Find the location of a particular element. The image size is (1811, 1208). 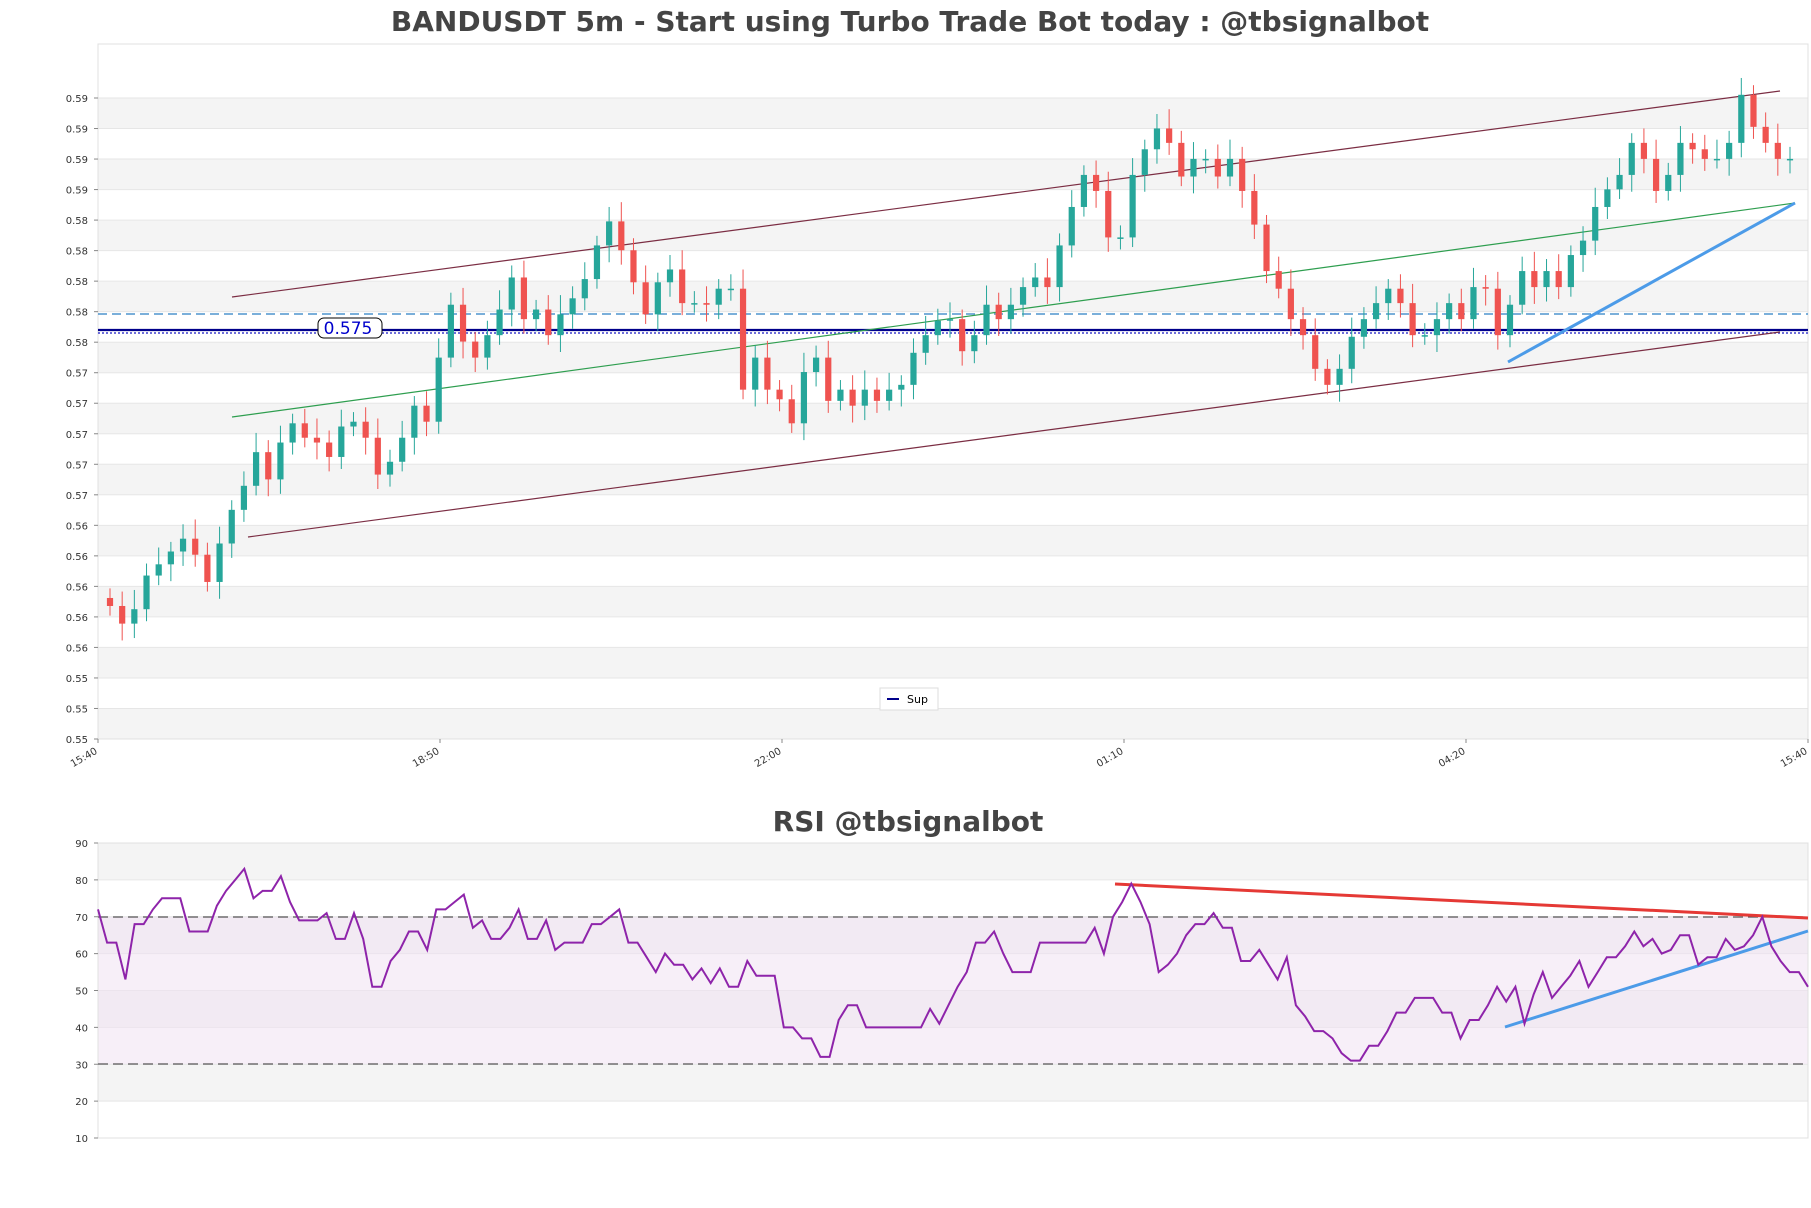

rsi-overbought-band is located at coordinates (953, 990).